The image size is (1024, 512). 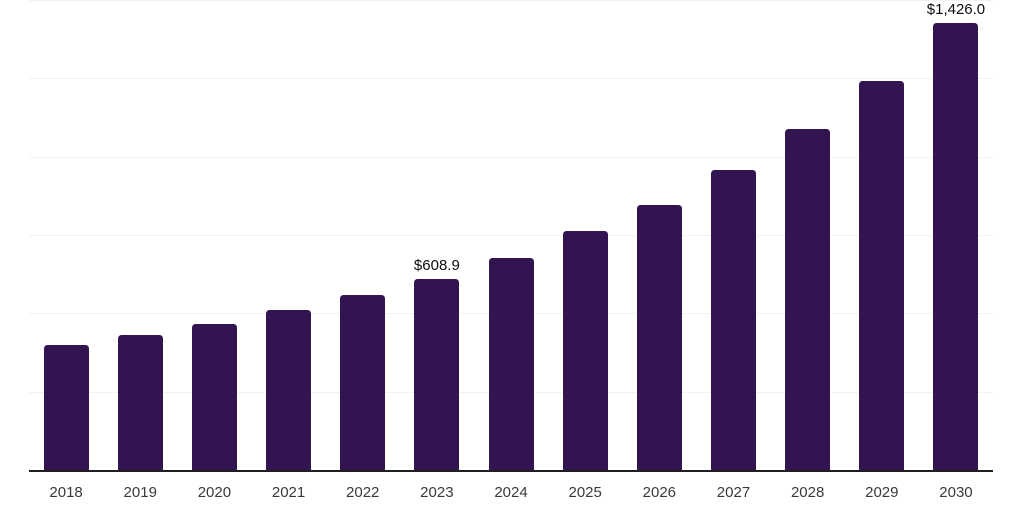 I want to click on bar-slot-2030: $1,426.0, so click(x=956, y=235).